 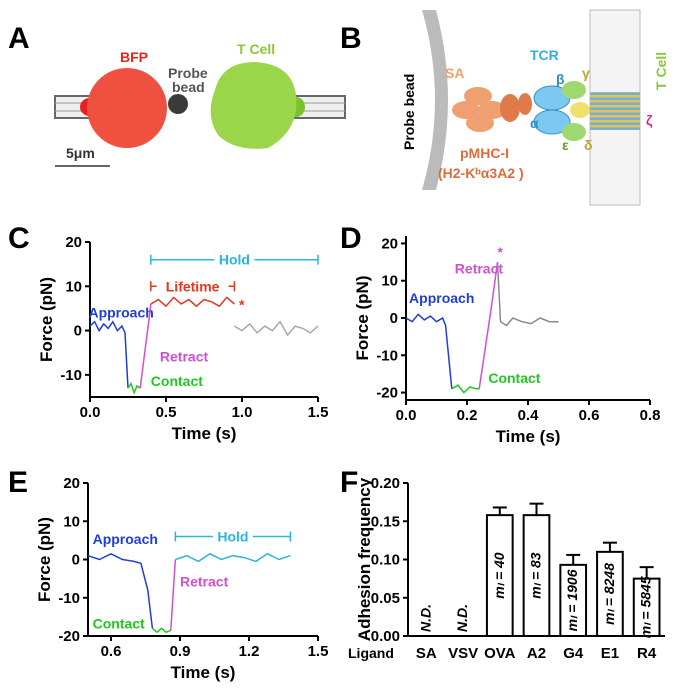 I want to click on panel-label: E, so click(x=18, y=482).